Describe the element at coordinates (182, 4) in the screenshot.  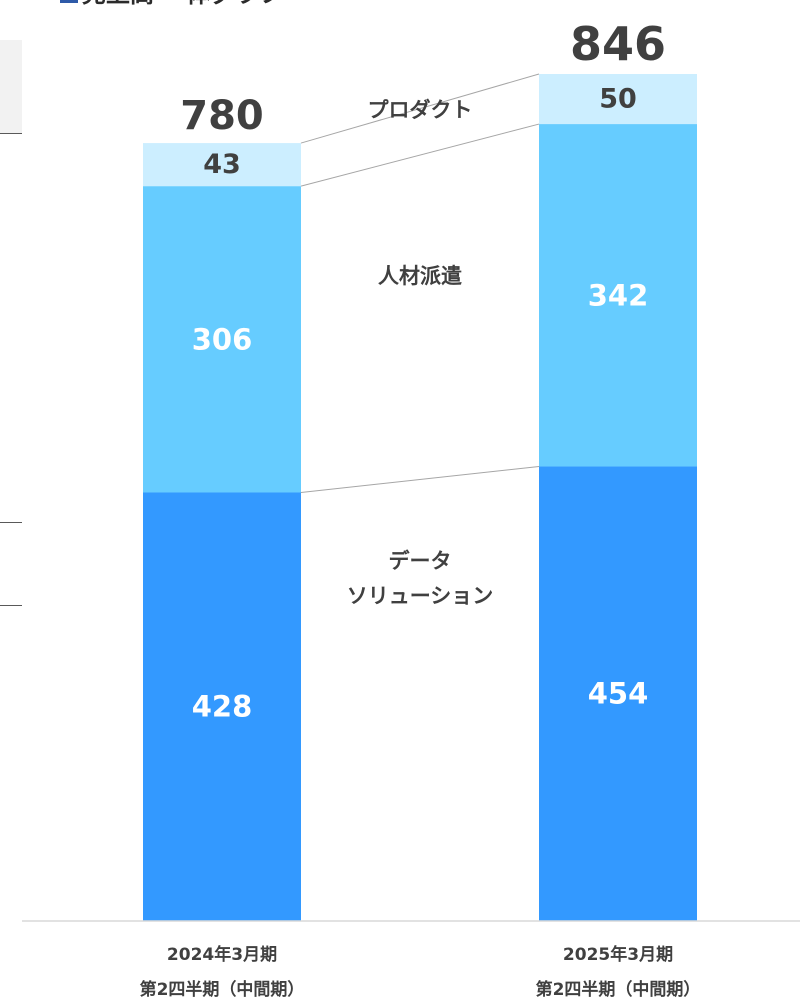
I see `chart-header-title: 売上高 一体グラフ` at that location.